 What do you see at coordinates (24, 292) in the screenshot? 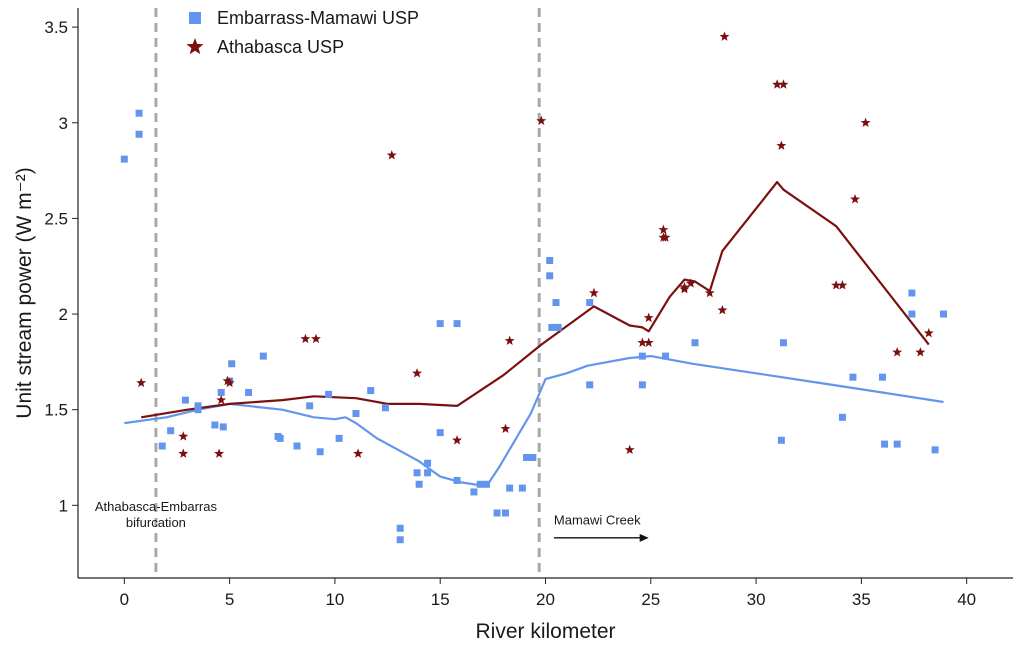
I see `y-axis-title: Unit stream power (W m⁻²)` at bounding box center [24, 292].